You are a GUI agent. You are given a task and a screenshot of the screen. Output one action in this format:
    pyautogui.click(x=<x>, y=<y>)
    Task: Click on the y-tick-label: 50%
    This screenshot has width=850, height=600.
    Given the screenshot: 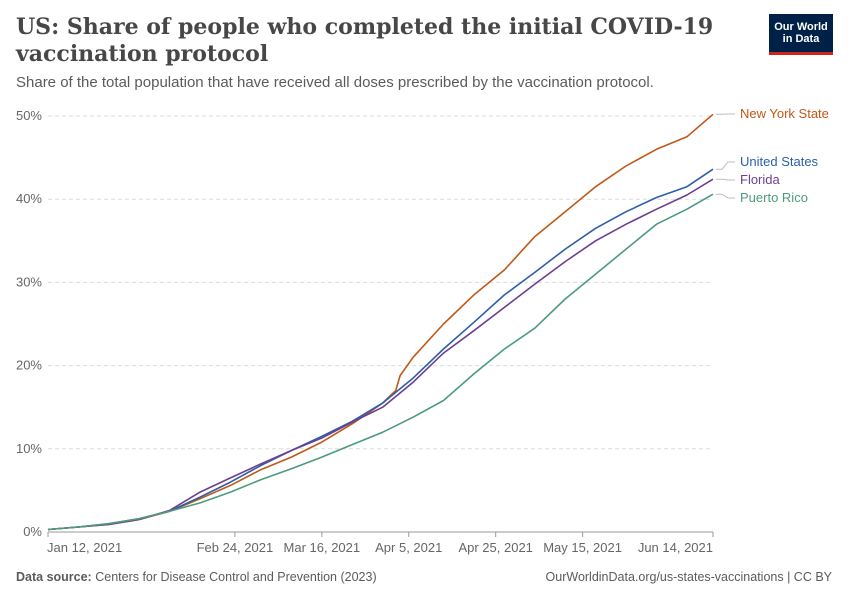 What is the action you would take?
    pyautogui.click(x=29, y=115)
    